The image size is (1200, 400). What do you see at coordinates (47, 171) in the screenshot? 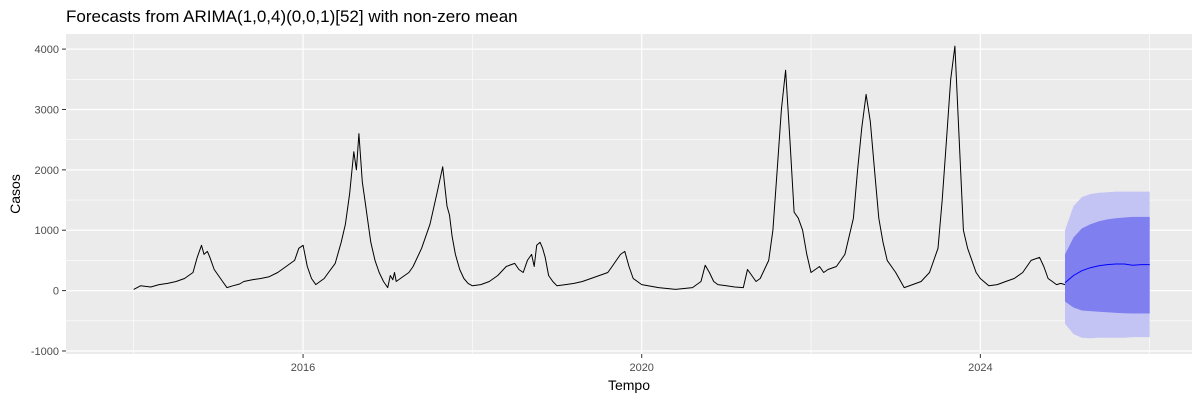
I see `y-tick-label: 2000` at bounding box center [47, 171].